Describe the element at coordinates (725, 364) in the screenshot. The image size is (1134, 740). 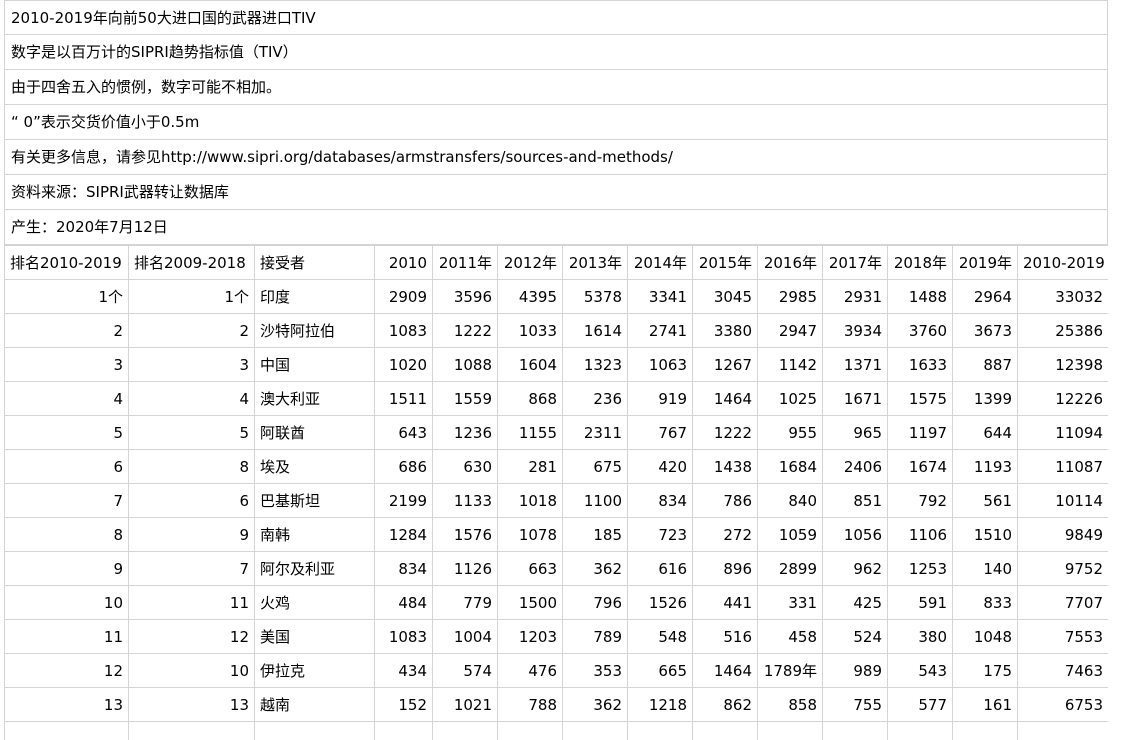
I see `table-cell: 1267` at that location.